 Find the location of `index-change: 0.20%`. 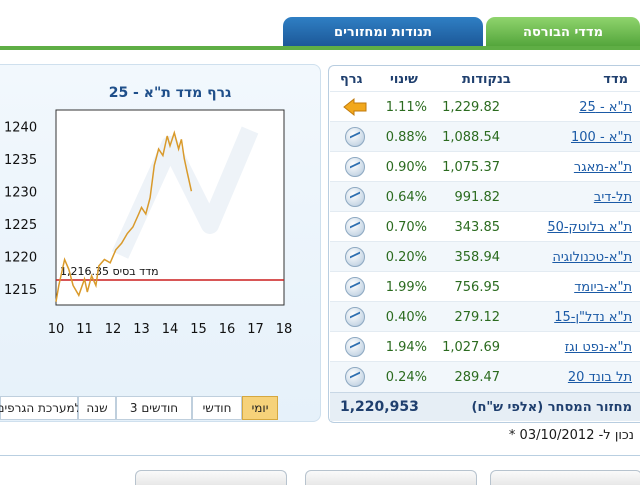

index-change: 0.20% is located at coordinates (406, 257).